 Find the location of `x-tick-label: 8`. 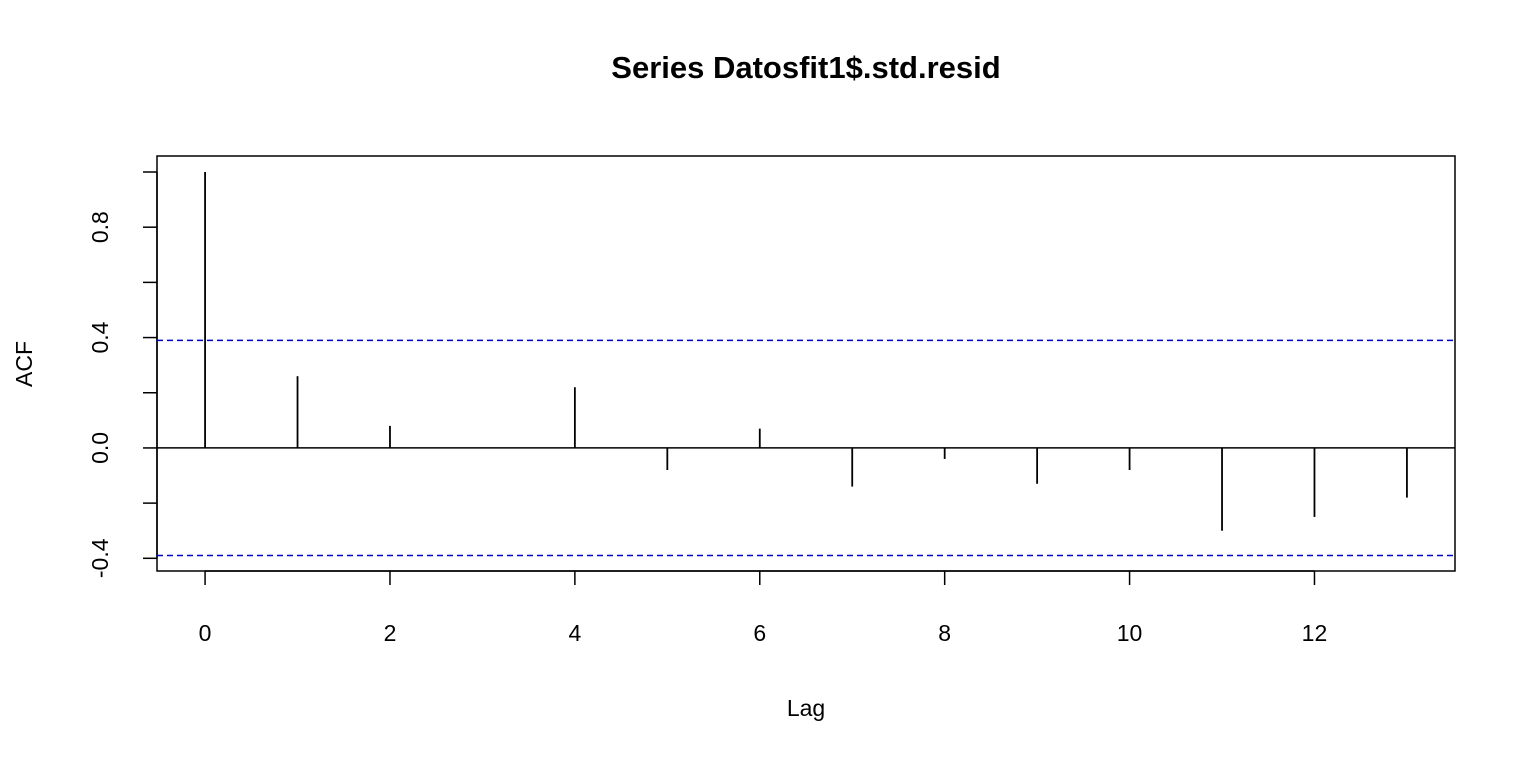

x-tick-label: 8 is located at coordinates (944, 633).